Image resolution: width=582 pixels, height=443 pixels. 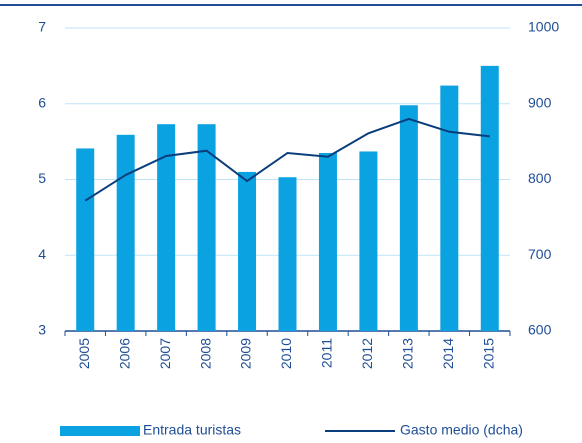 I want to click on x-tick-label: 2006, so click(x=124, y=353).